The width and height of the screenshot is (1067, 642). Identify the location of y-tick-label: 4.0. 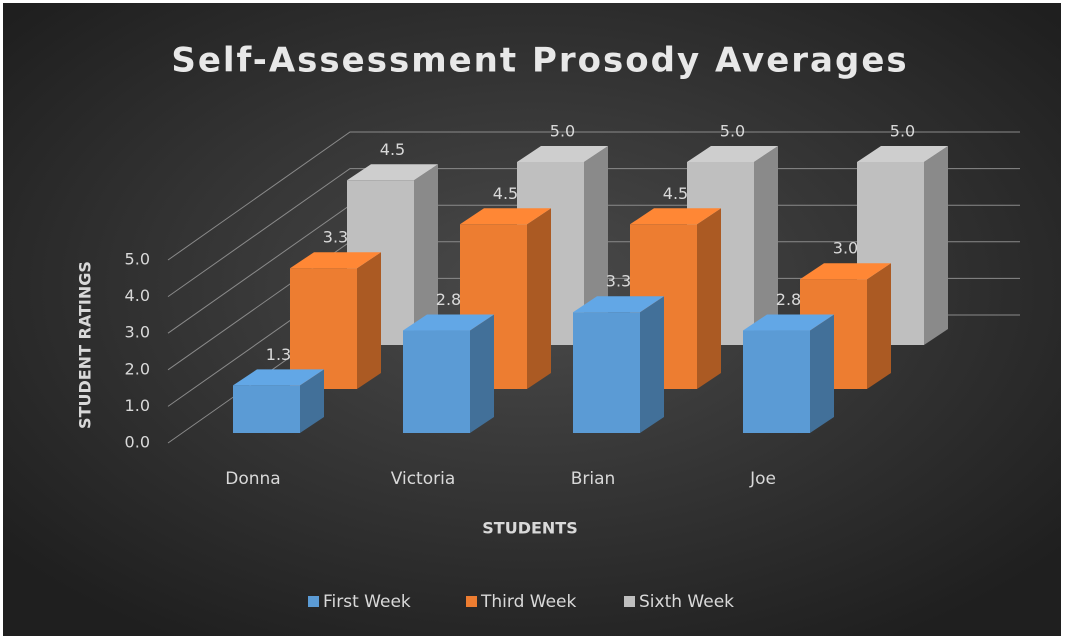
(137, 295).